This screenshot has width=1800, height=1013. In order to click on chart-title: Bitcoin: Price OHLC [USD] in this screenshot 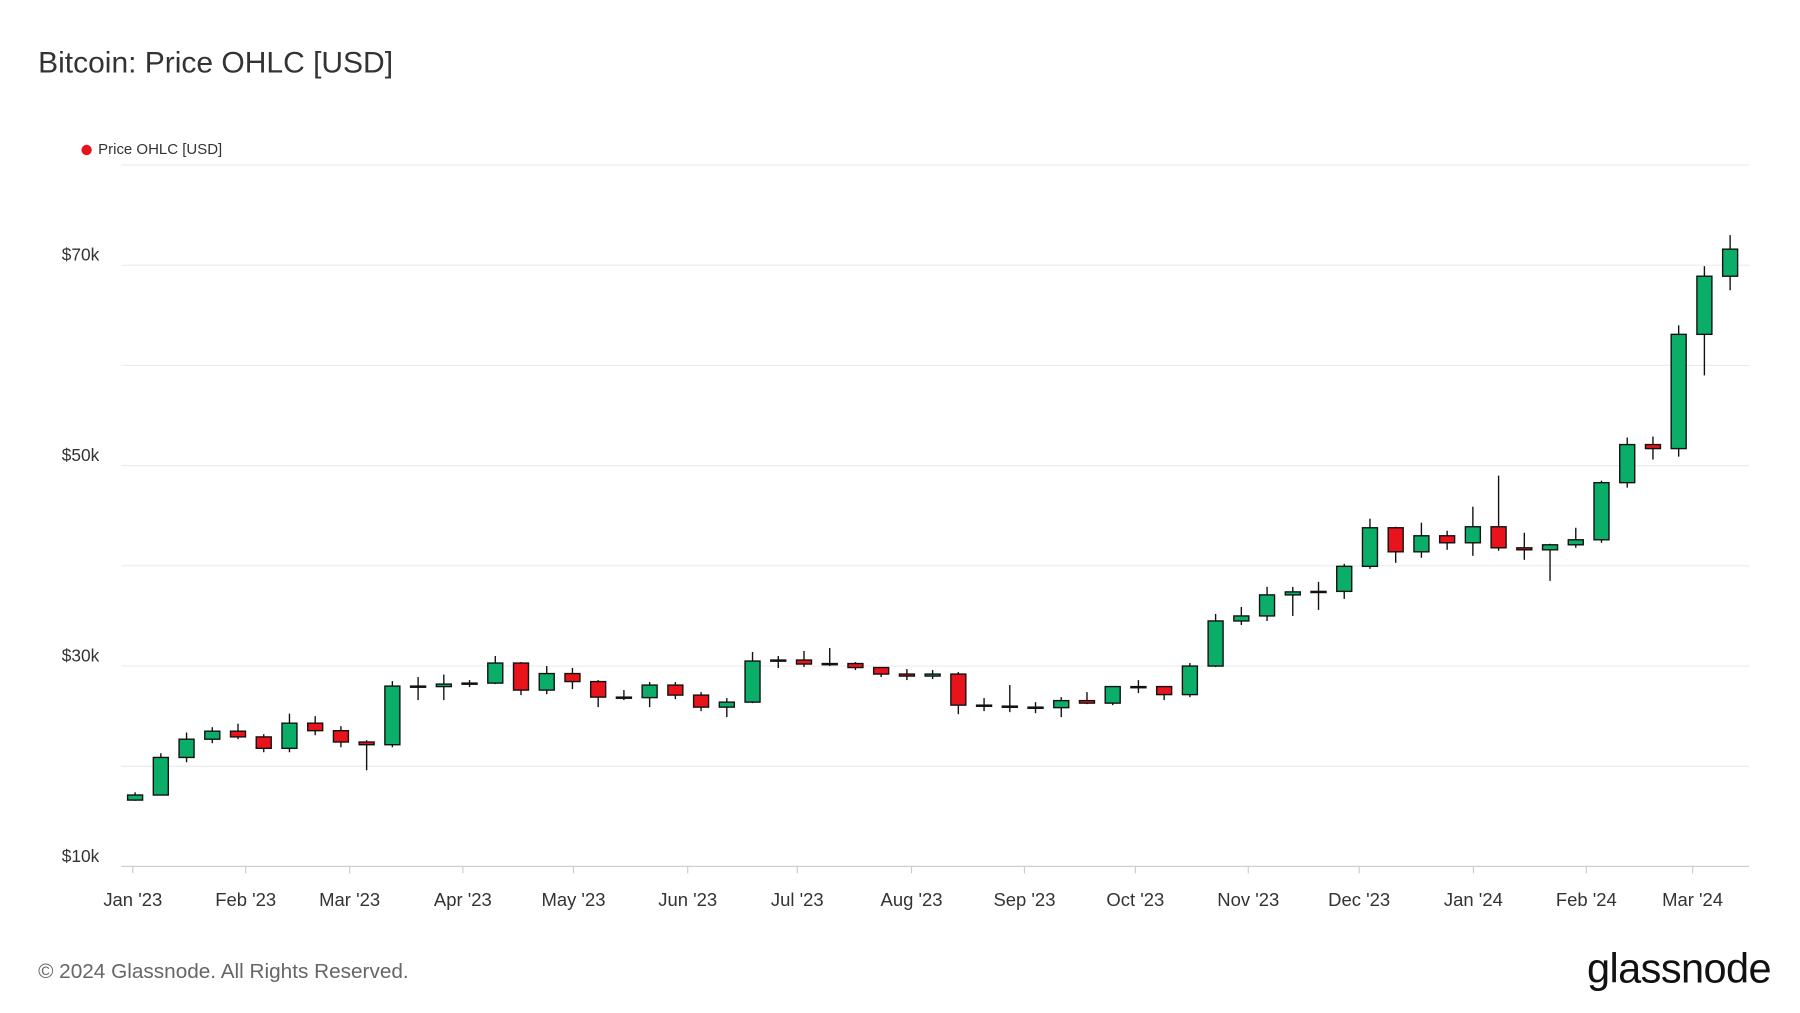, I will do `click(215, 63)`.